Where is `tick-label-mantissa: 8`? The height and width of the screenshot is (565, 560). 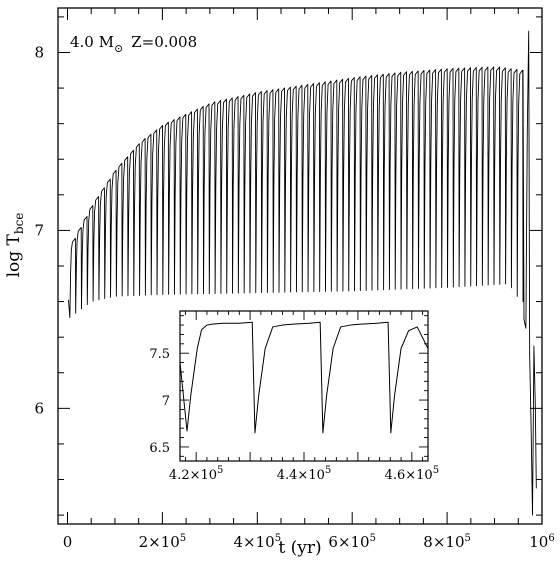 tick-label-mantissa: 8 is located at coordinates (39, 52).